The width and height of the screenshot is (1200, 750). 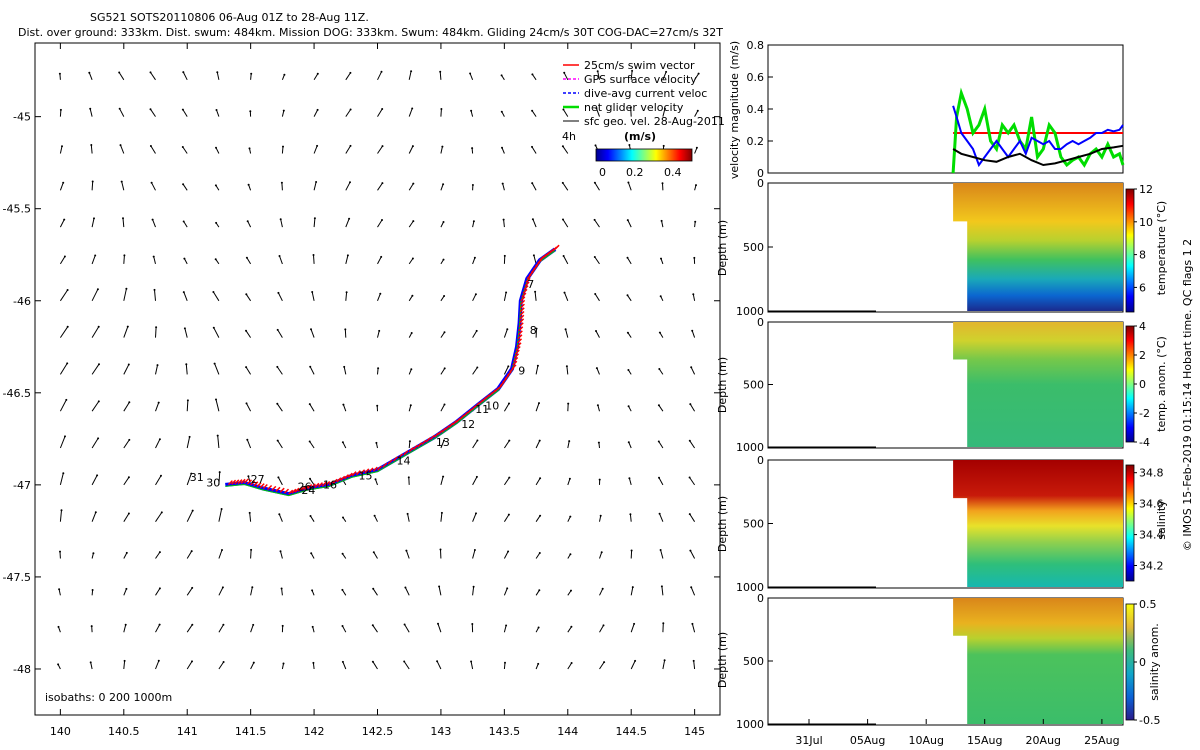 What do you see at coordinates (17, 393) in the screenshot?
I see `map-y-tick-label: -46.5` at bounding box center [17, 393].